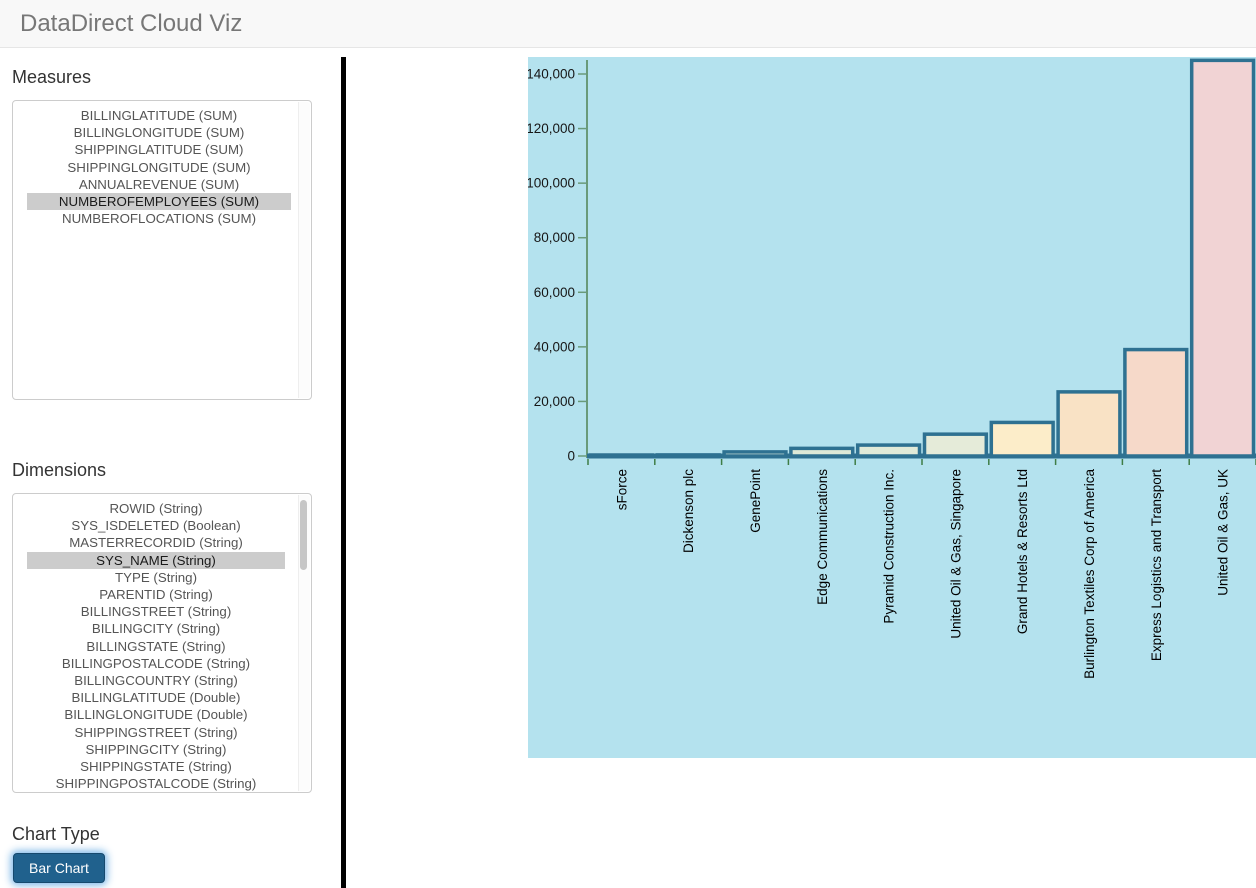 This screenshot has height=888, width=1256. I want to click on measure-option: SHIPPINGLATITUDE (SUM), so click(159, 150).